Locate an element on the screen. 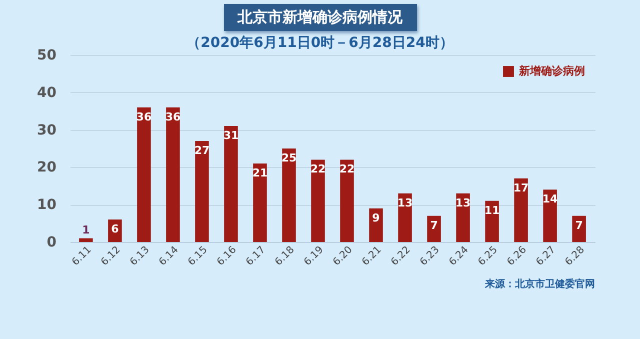 The height and width of the screenshot is (339, 640). y-tick-label: 30 is located at coordinates (47, 130).